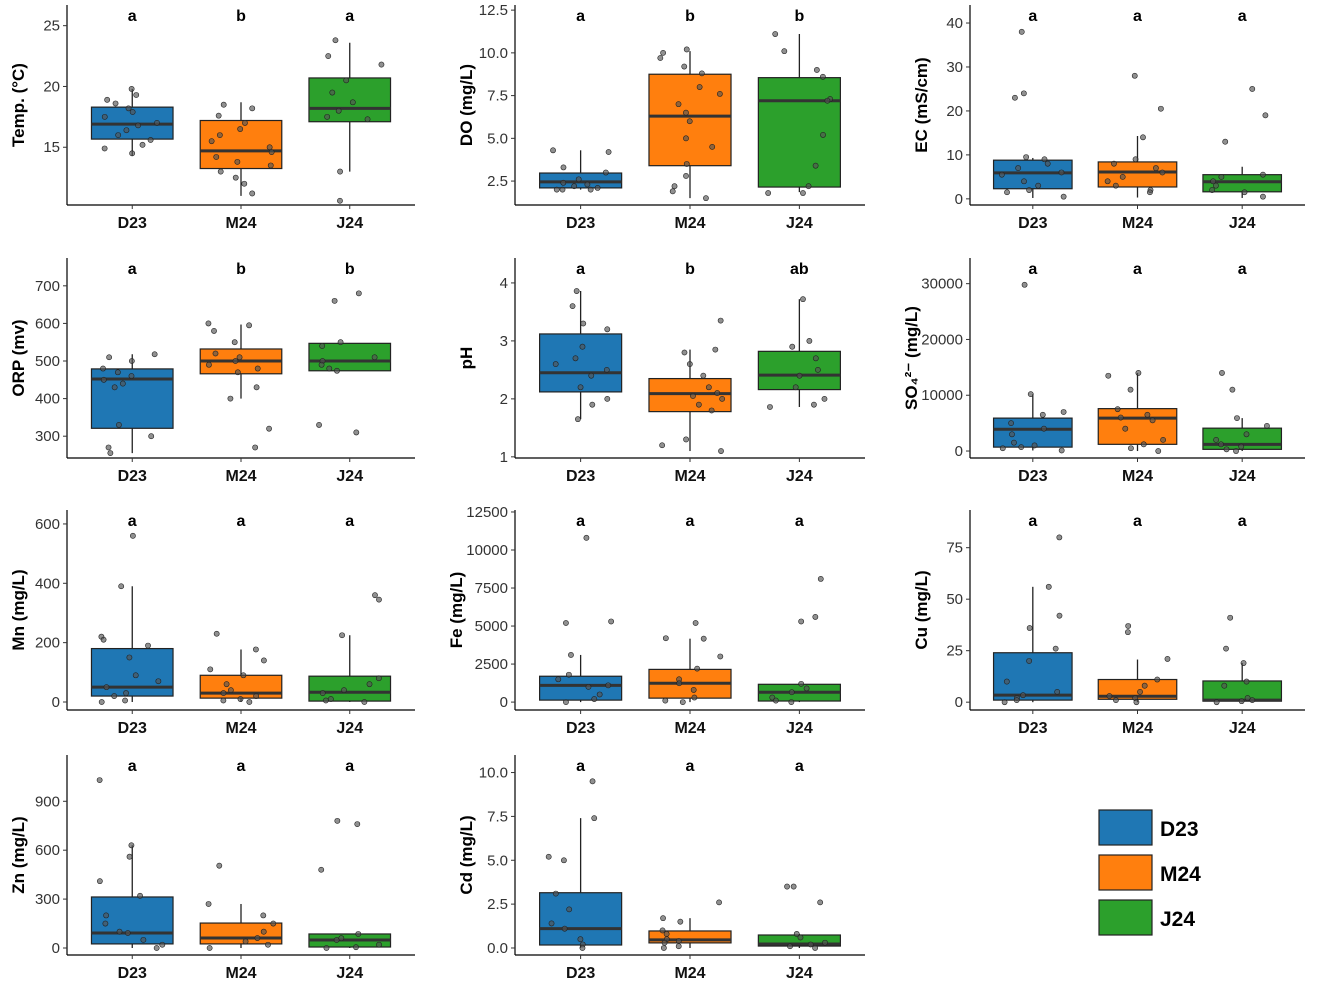 Image resolution: width=1325 pixels, height=982 pixels. Describe the element at coordinates (47, 850) in the screenshot. I see `y-tick-label: 600` at that location.